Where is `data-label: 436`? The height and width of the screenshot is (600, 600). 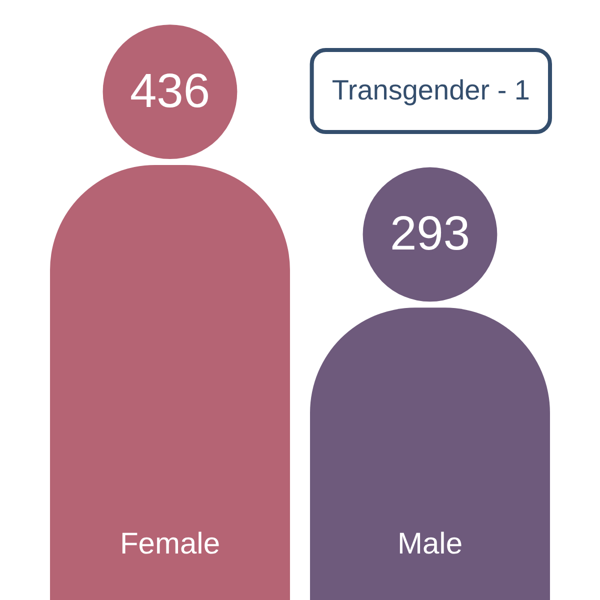
data-label: 436 is located at coordinates (170, 91).